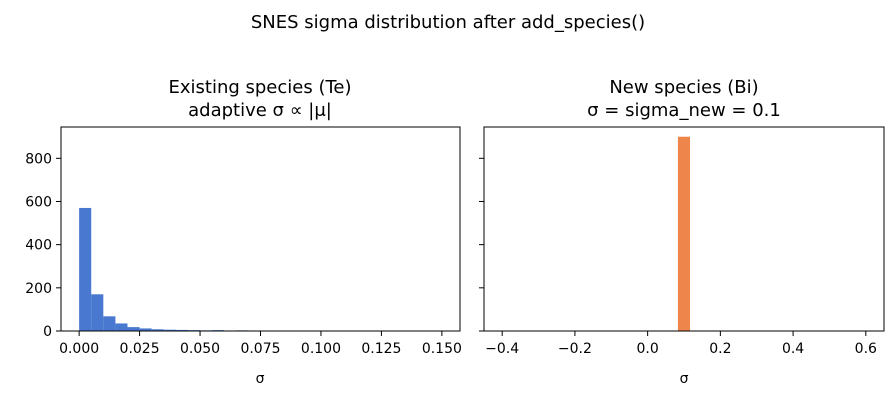  Describe the element at coordinates (683, 87) in the screenshot. I see `panel-title-line1: New species (Bi)` at that location.